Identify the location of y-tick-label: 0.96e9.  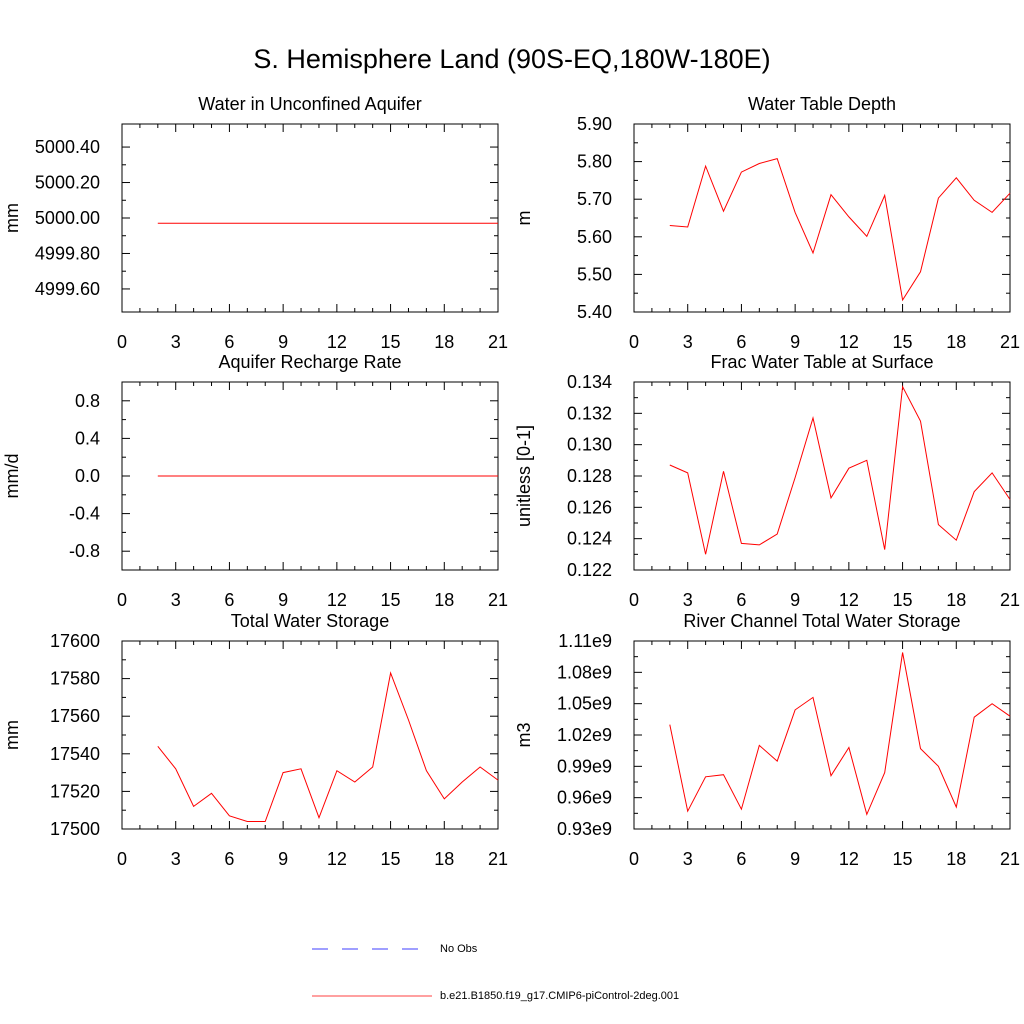
(584, 798).